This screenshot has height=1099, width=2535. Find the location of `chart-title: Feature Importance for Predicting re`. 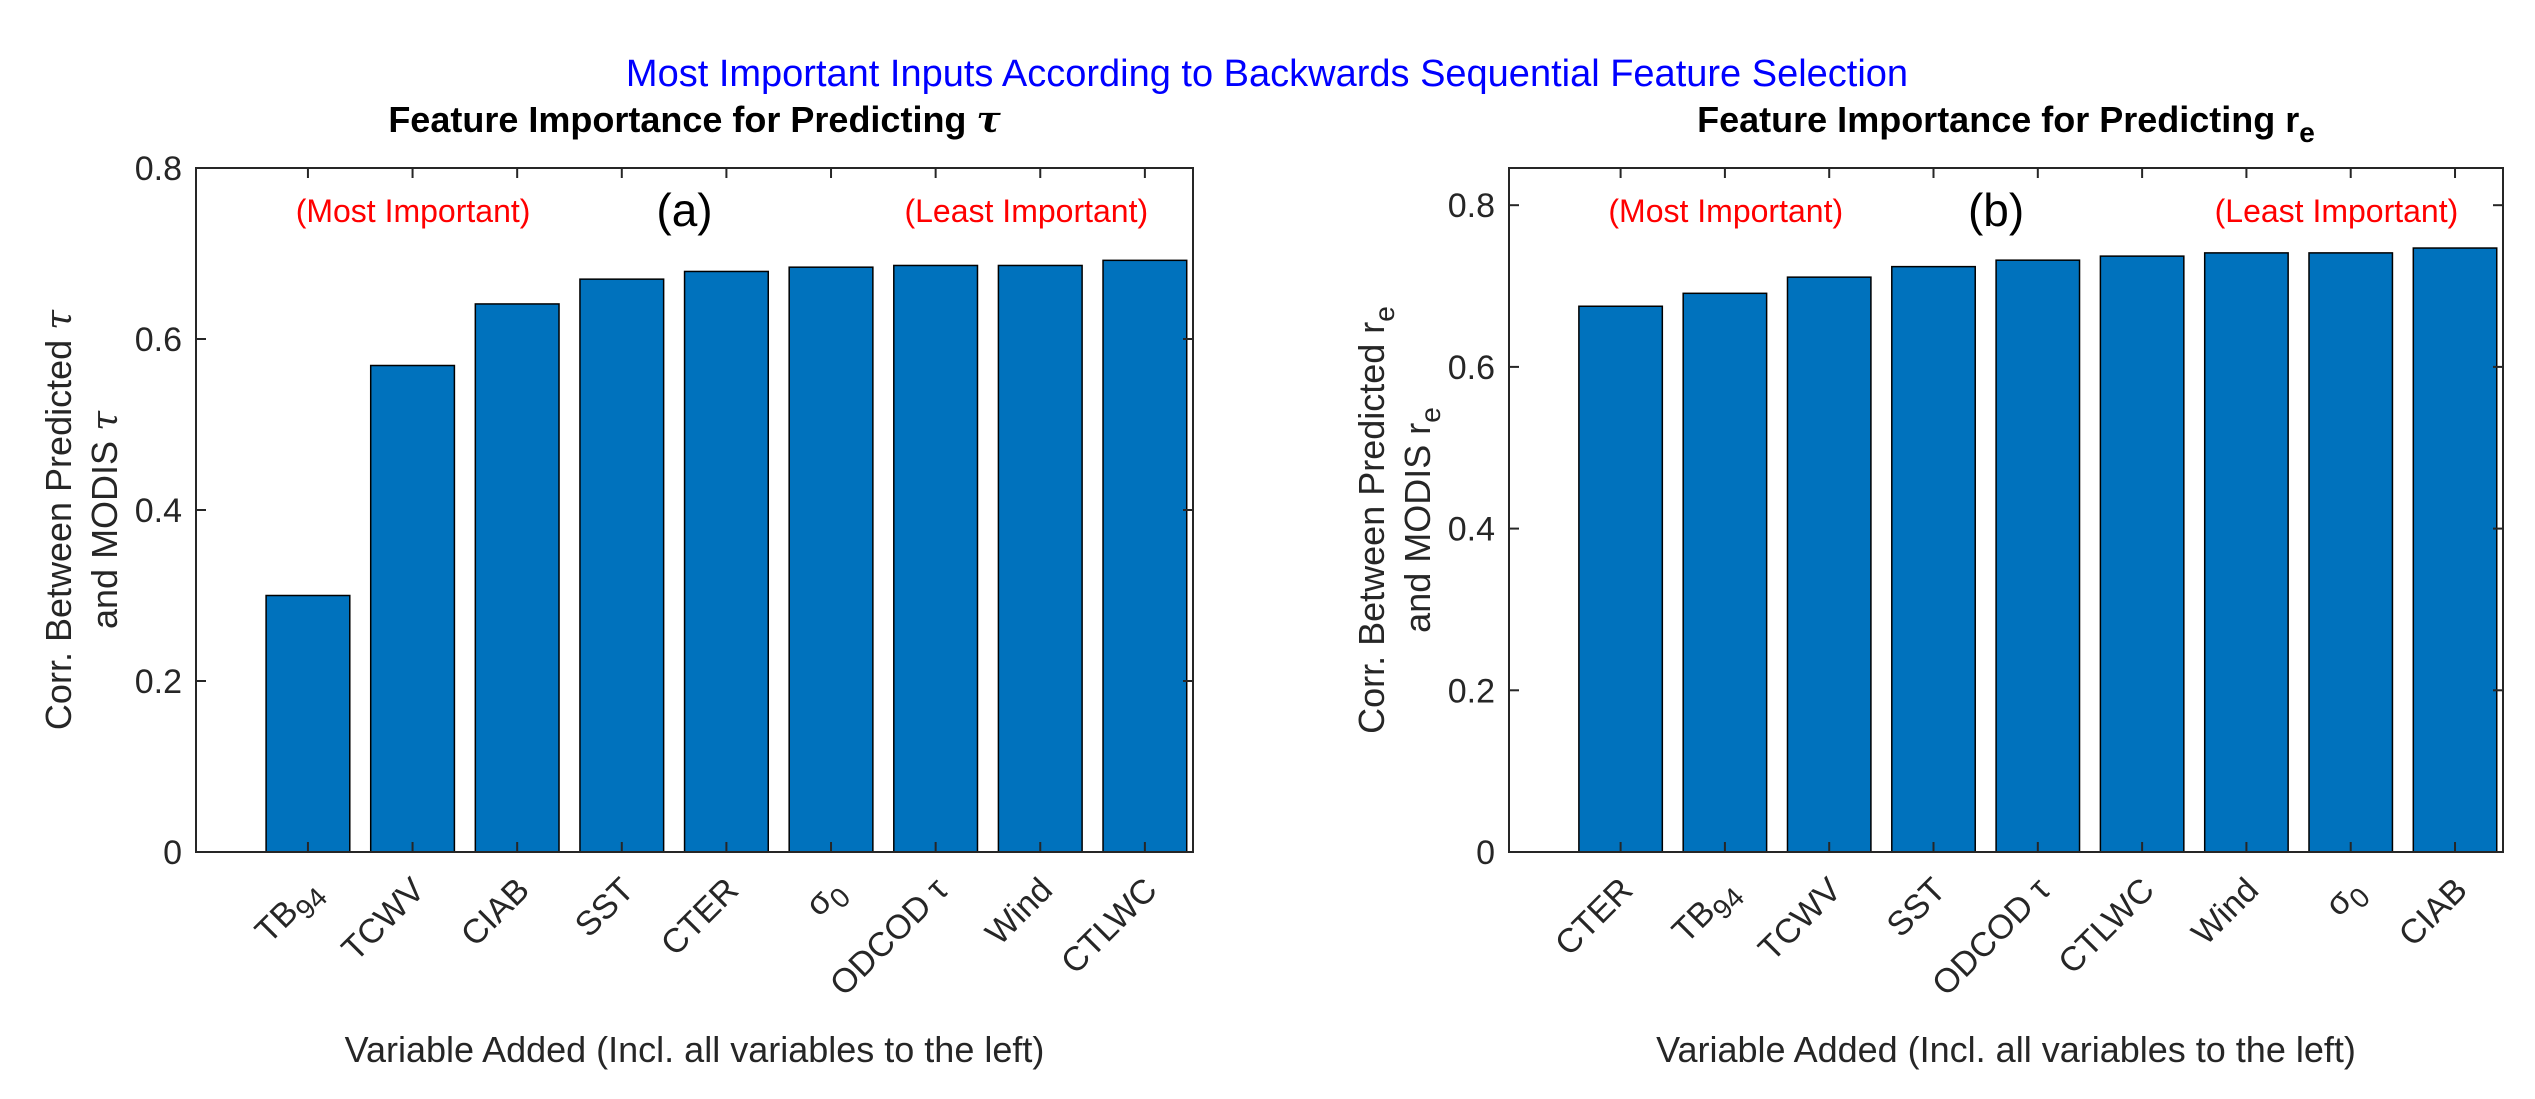

chart-title: Feature Importance for Predicting re is located at coordinates (2006, 123).